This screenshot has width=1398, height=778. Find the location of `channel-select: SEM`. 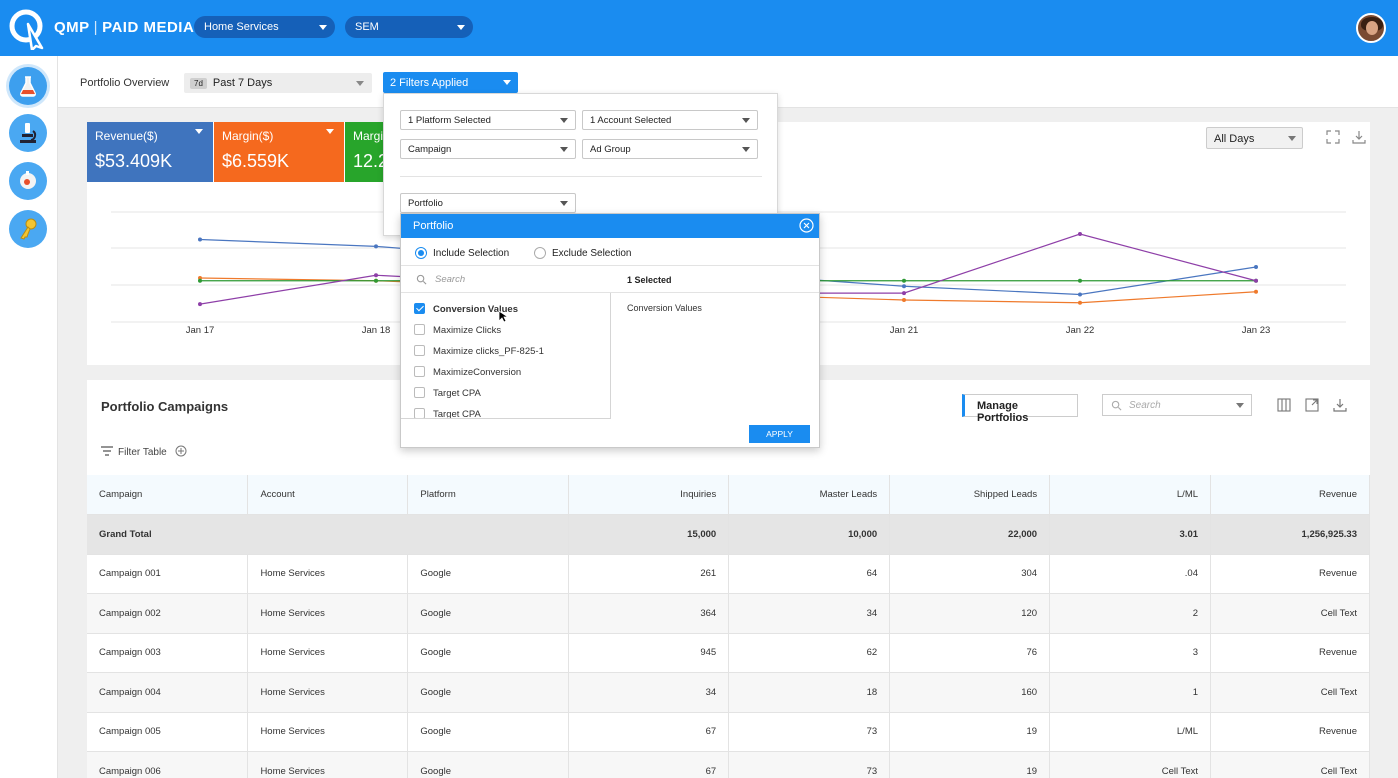

channel-select: SEM is located at coordinates (409, 27).